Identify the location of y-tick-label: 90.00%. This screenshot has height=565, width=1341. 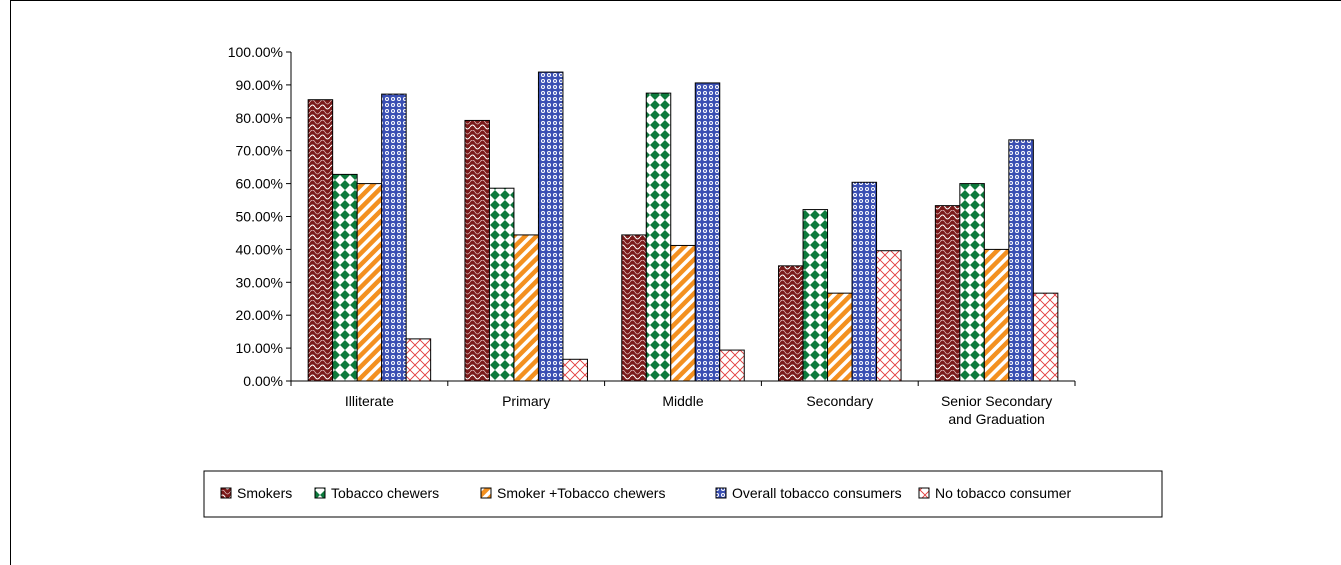
(259, 85).